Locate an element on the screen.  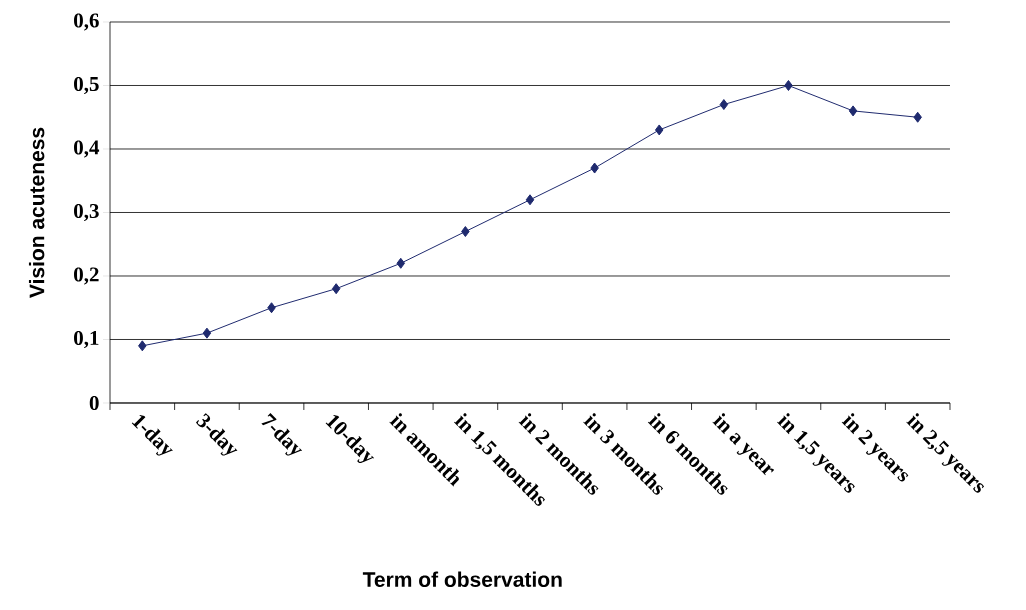
y-tick-label: 0,4 is located at coordinates (87, 149).